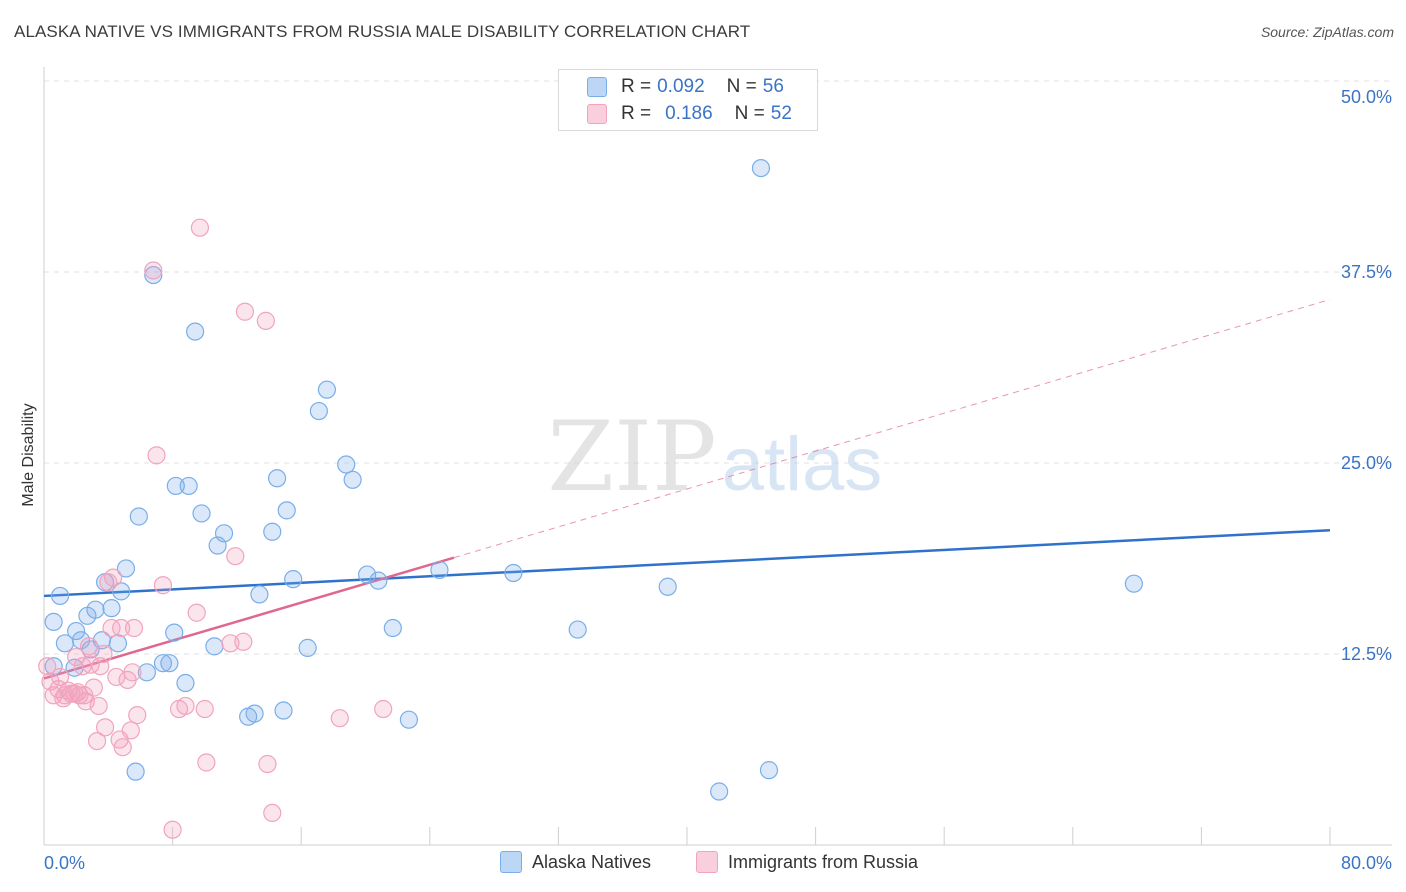 Image resolution: width=1406 pixels, height=892 pixels. What do you see at coordinates (592, 861) in the screenshot?
I see `bottom-legend-label-alaska: Alaska Natives` at bounding box center [592, 861].